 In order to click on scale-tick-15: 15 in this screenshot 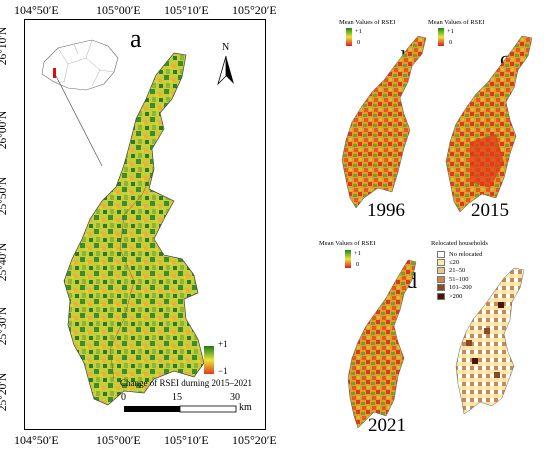, I will do `click(177, 397)`.